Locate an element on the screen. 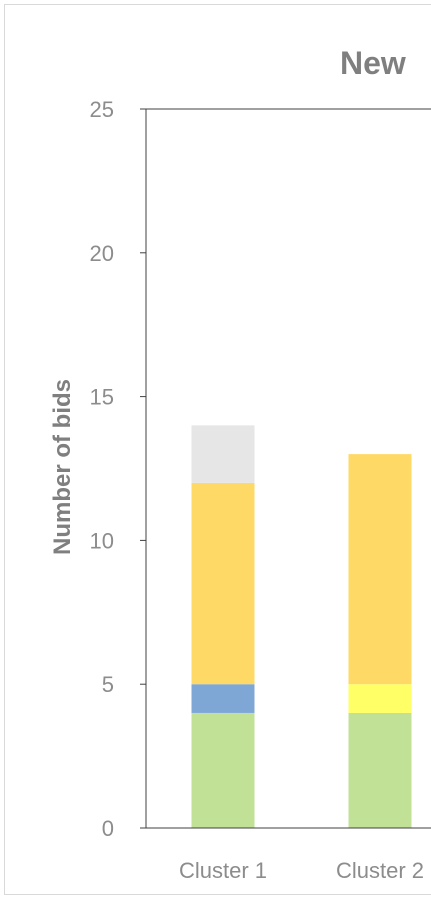  y-tick-labels: 0 5 10 15 20 25 is located at coordinates (102, 469).